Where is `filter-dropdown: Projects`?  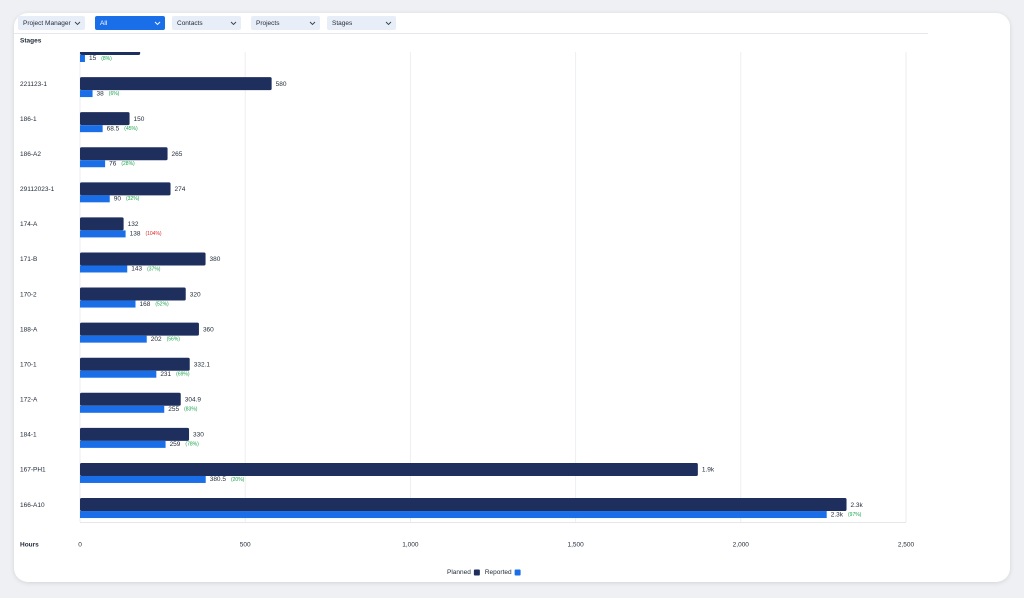
filter-dropdown: Projects is located at coordinates (285, 23).